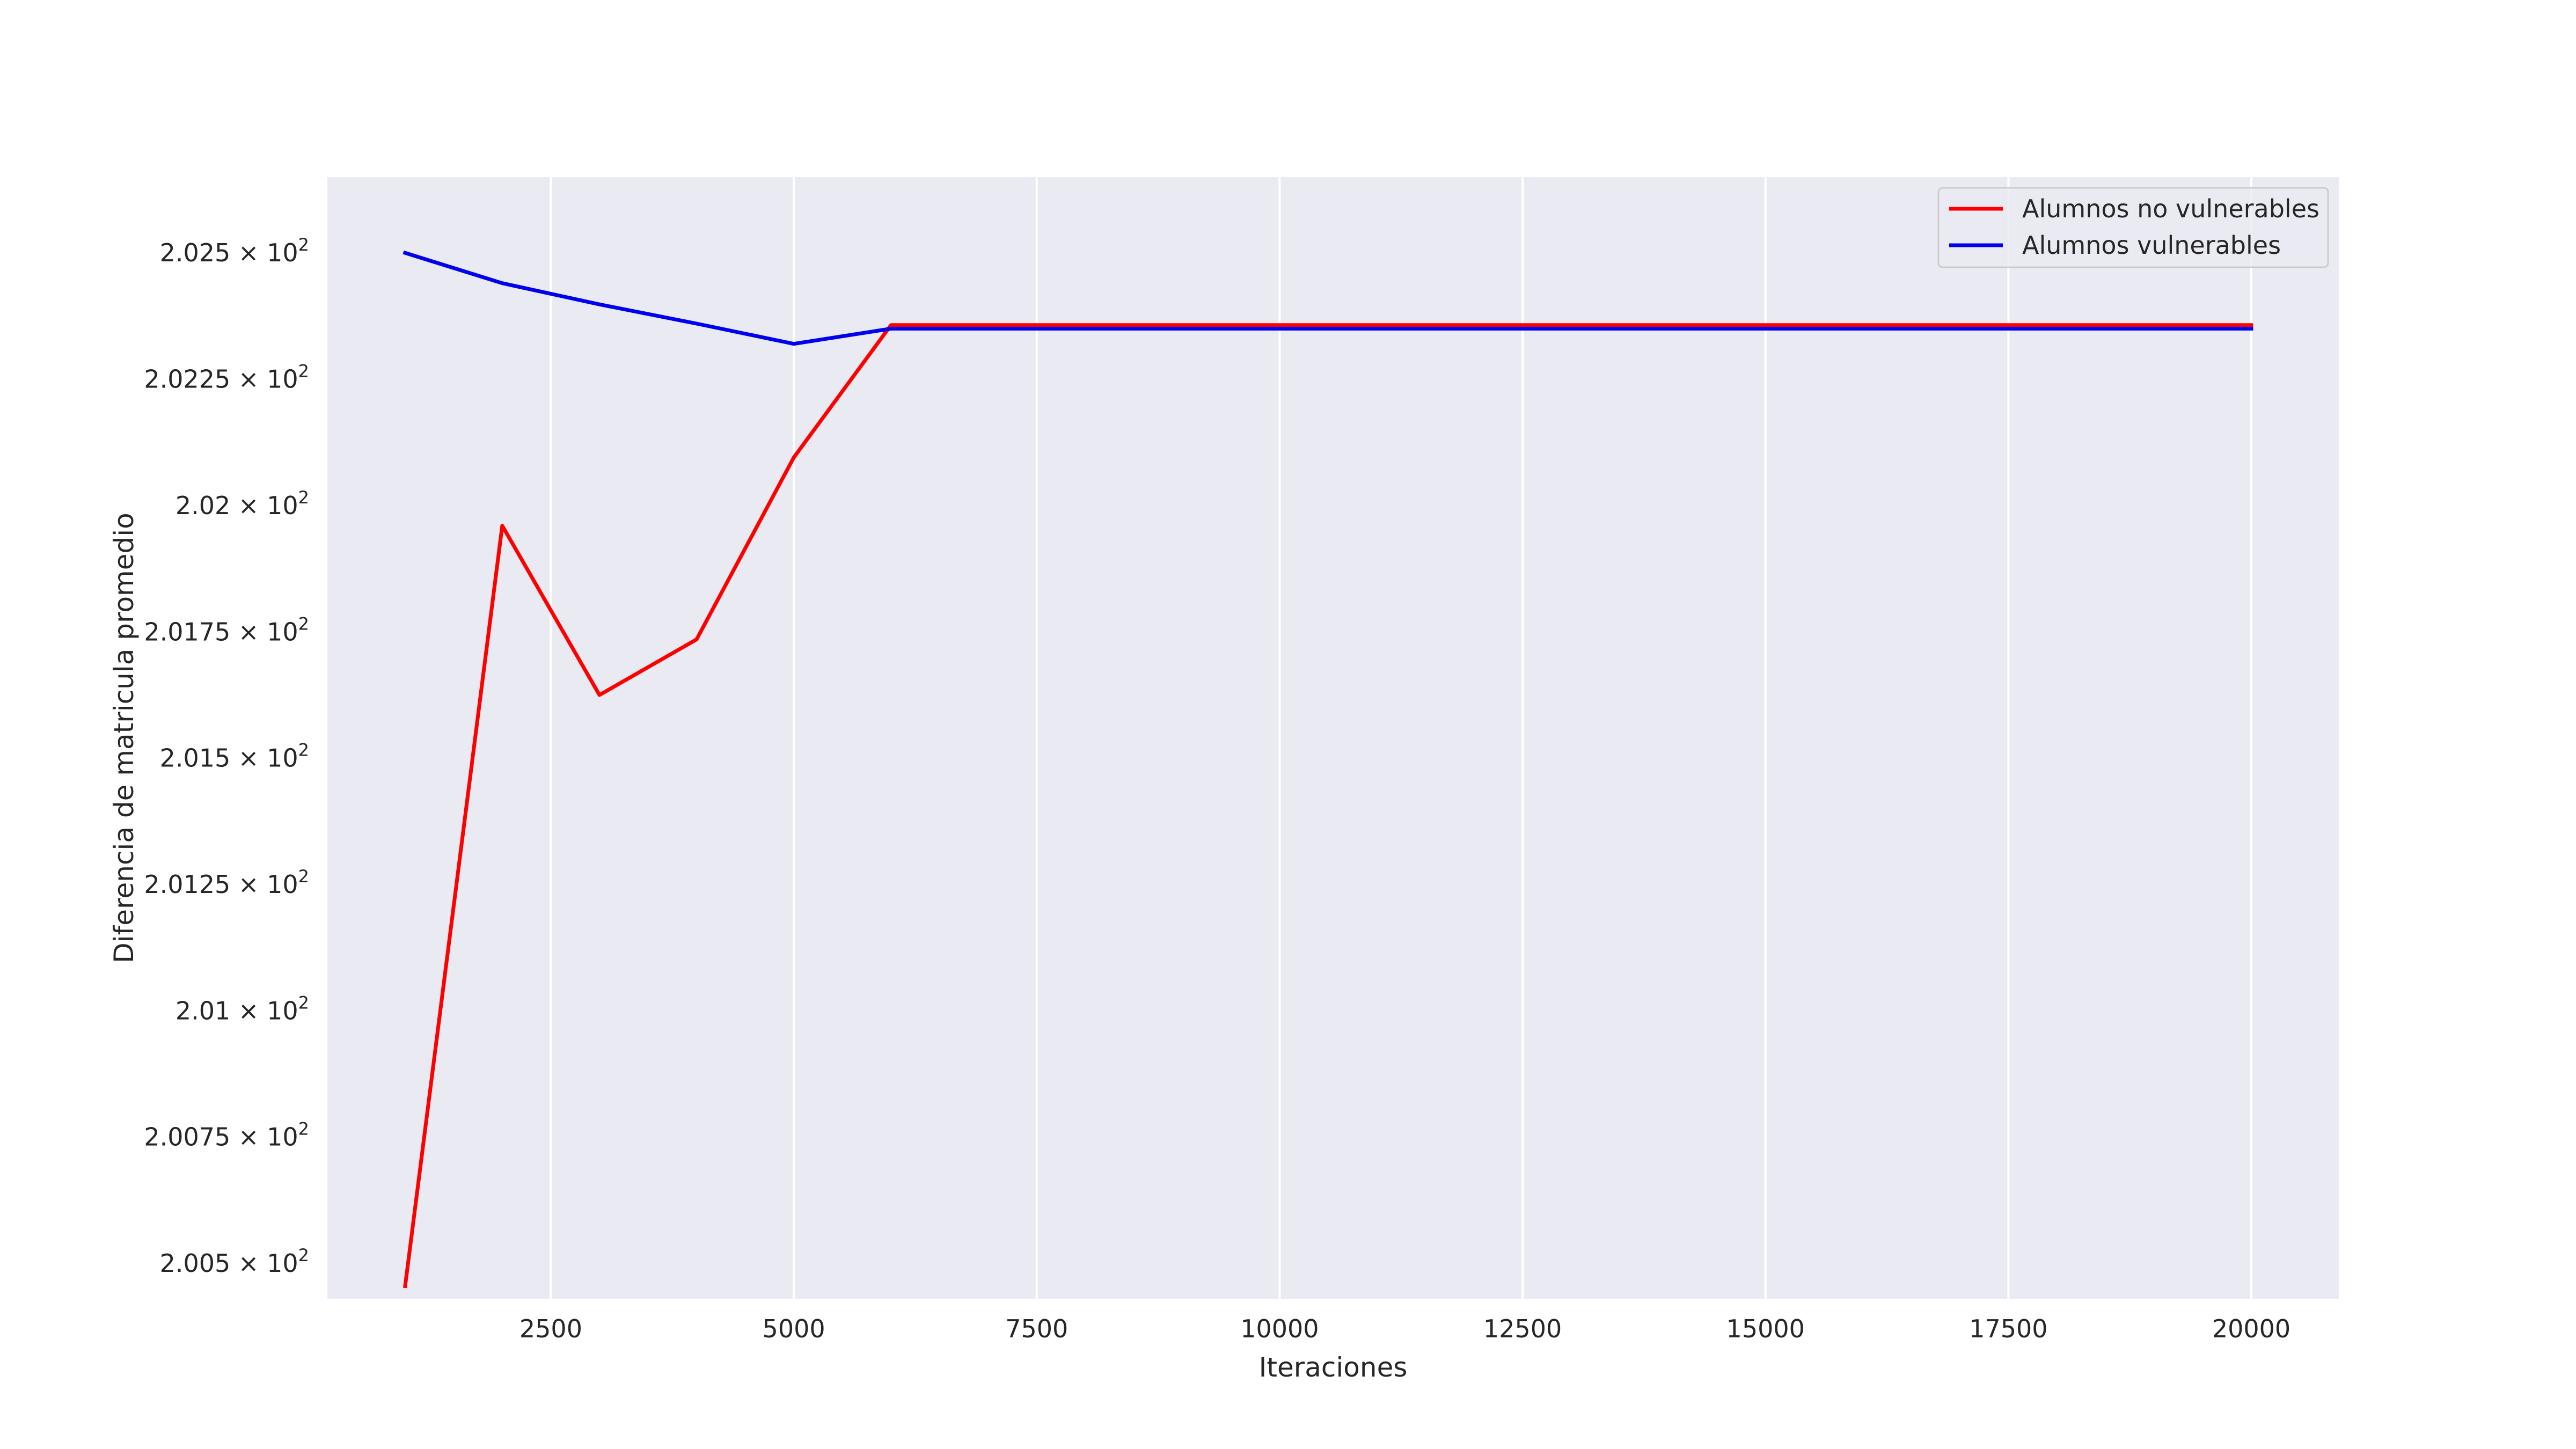  Describe the element at coordinates (234, 251) in the screenshot. I see `y-tick-label: 2.025 × 10²` at that location.